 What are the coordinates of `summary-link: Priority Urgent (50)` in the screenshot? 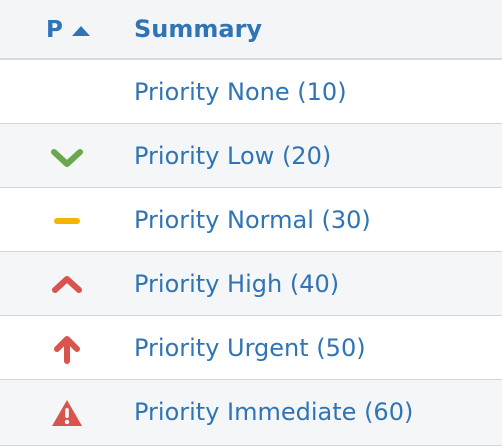 It's located at (250, 348).